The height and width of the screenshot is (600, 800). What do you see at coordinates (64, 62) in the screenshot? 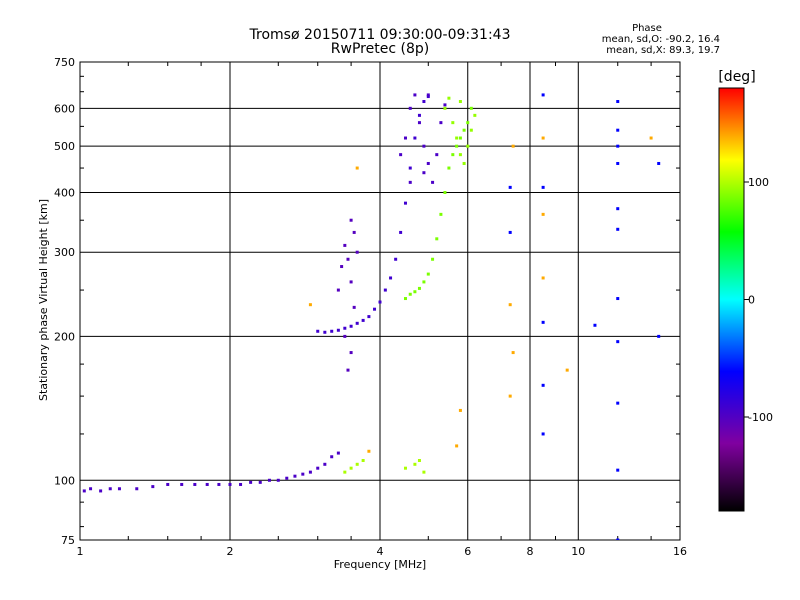
I see `y-tick-label: 750` at bounding box center [64, 62].